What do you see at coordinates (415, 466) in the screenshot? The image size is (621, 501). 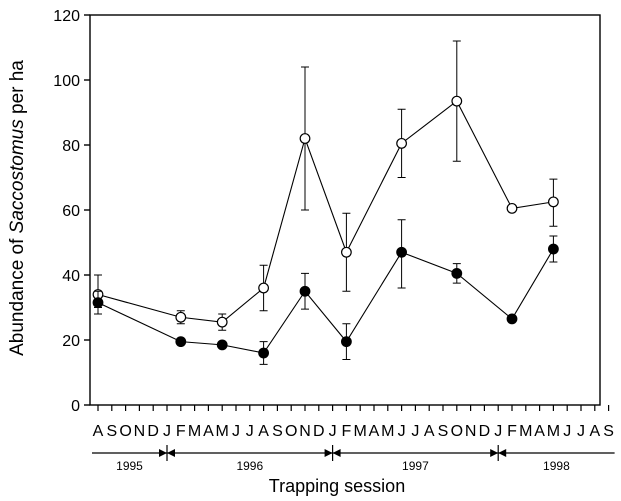 I see `year-label: 1997` at bounding box center [415, 466].